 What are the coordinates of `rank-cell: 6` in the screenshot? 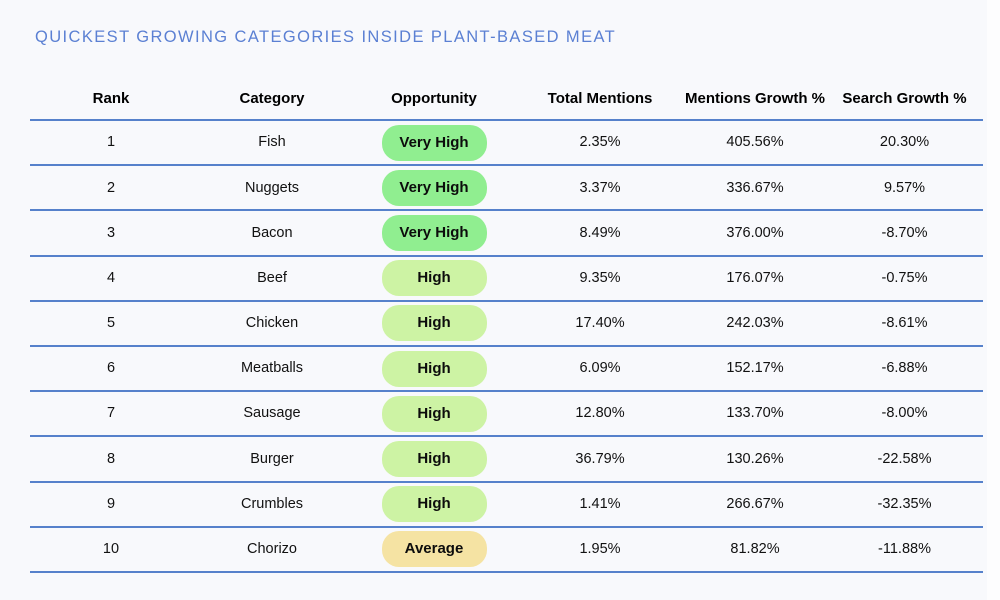 It's located at (111, 368).